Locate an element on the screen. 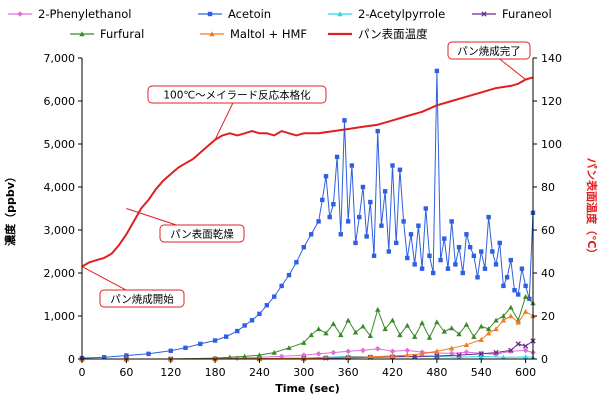  legend-entry-acetoin: Acetoin is located at coordinates (234, 14).